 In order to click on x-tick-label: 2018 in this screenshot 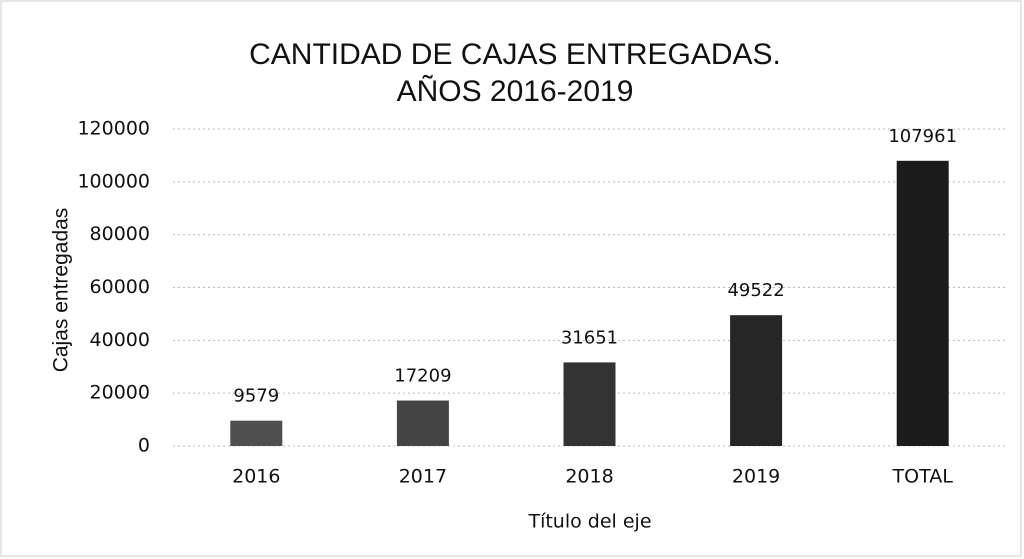, I will do `click(589, 477)`.